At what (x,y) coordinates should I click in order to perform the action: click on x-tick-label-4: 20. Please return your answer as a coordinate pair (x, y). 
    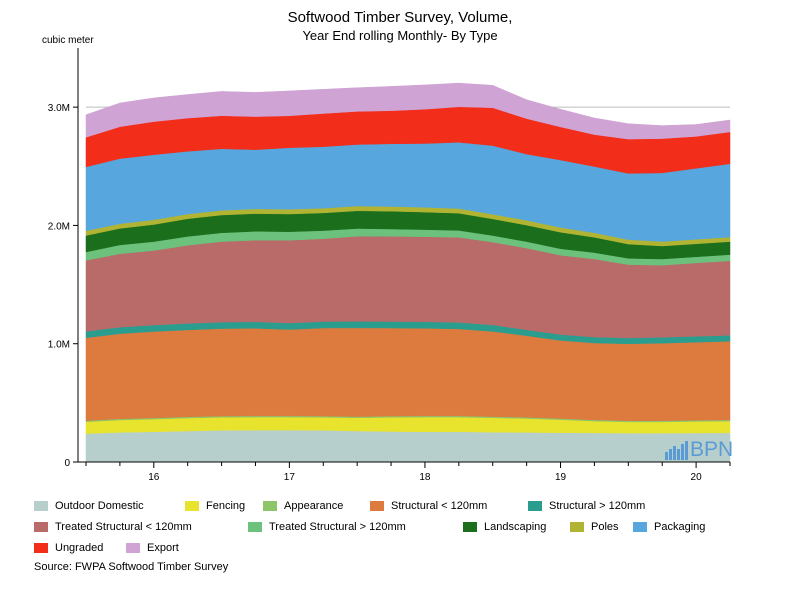
    Looking at the image, I should click on (697, 477).